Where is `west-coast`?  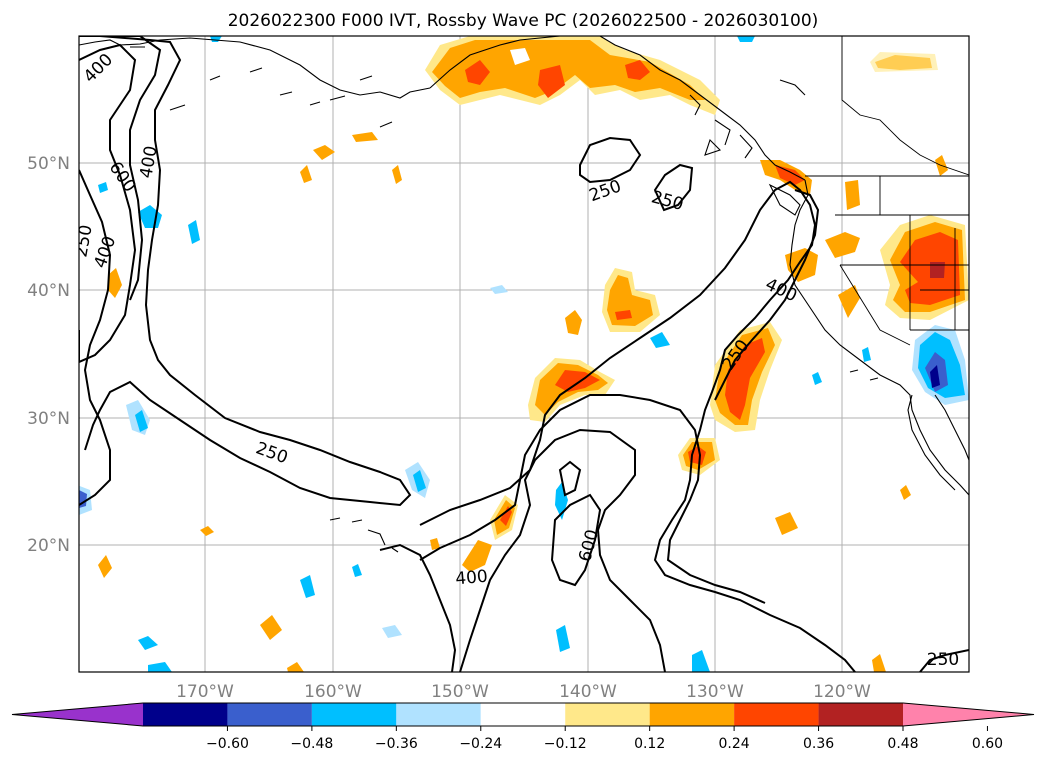
west-coast is located at coordinates (879, 337).